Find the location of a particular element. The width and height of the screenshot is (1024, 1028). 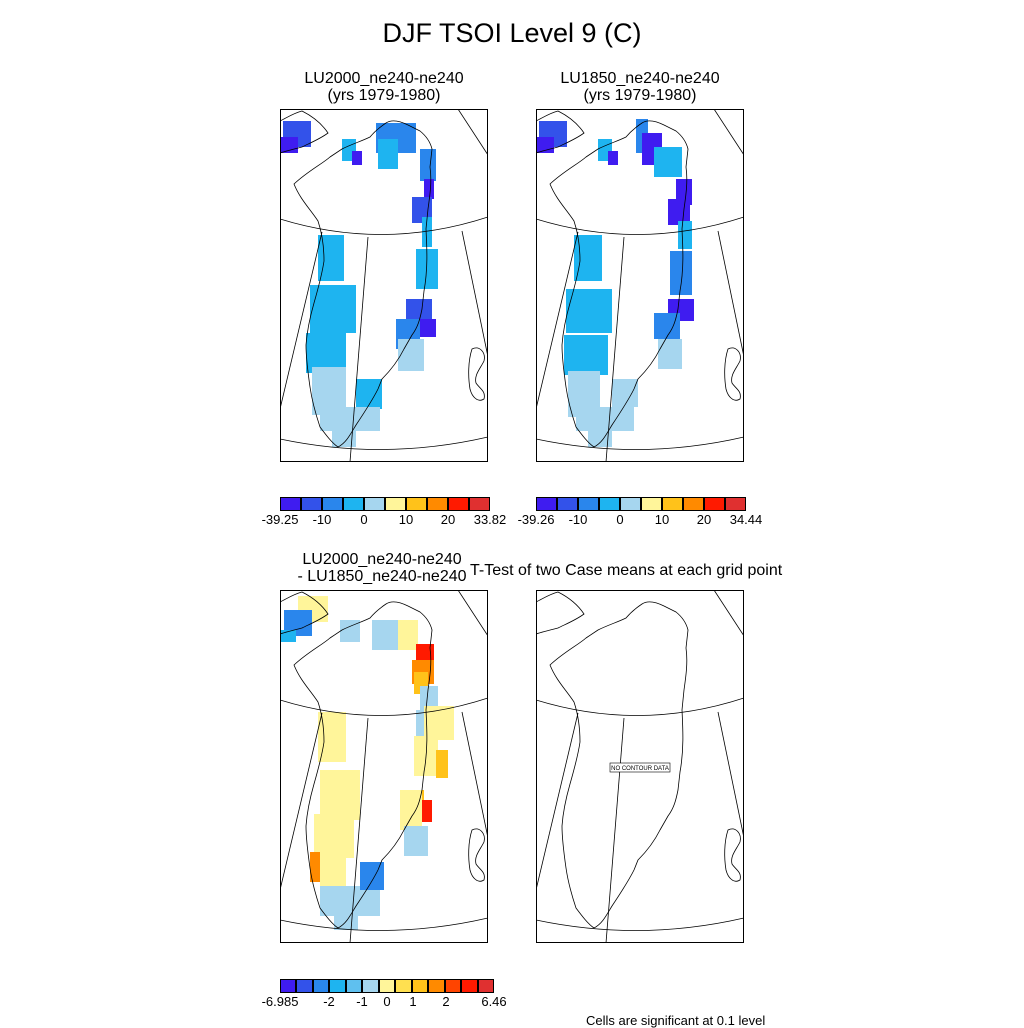

panel1-title: LU2000_ne240-ne240 (yrs 1979-1980) is located at coordinates (384, 87).